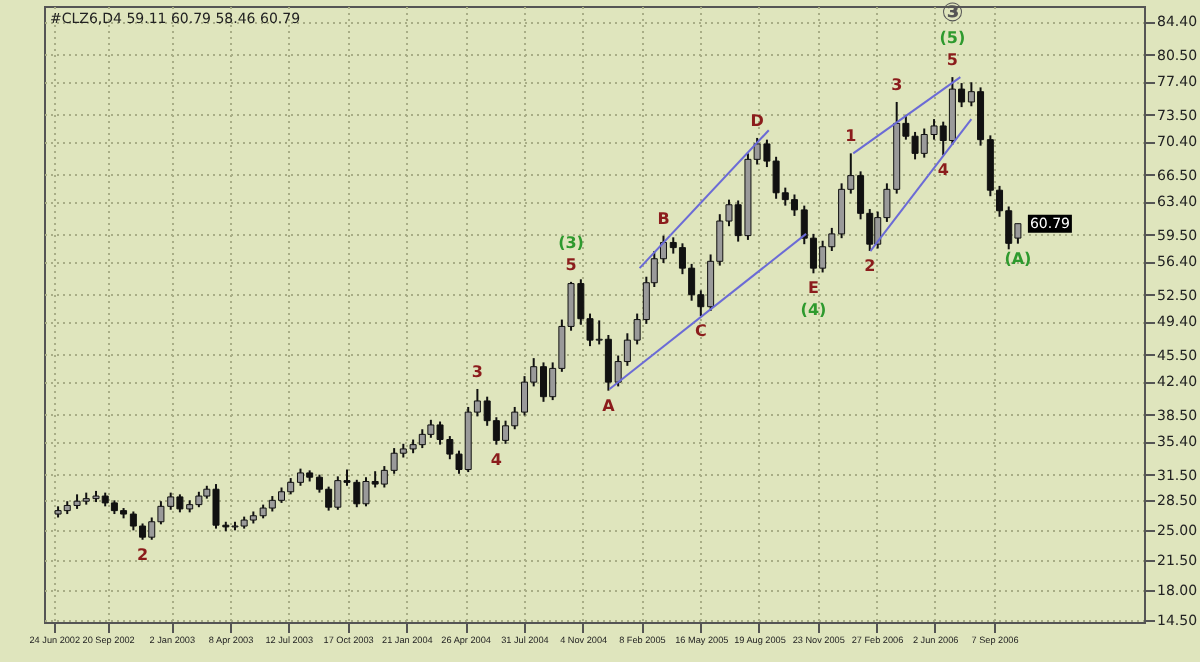 The width and height of the screenshot is (1200, 662). Describe the element at coordinates (851, 136) in the screenshot. I see `annotation: 1` at that location.